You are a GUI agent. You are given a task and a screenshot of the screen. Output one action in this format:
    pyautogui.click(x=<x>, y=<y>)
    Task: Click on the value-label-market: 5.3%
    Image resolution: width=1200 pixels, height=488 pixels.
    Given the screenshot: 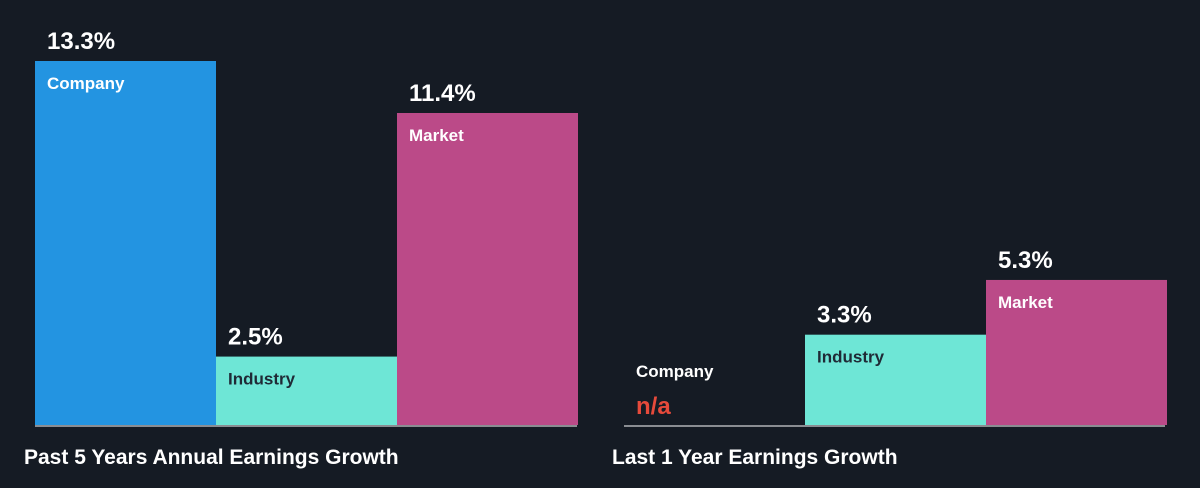 What is the action you would take?
    pyautogui.click(x=1025, y=260)
    